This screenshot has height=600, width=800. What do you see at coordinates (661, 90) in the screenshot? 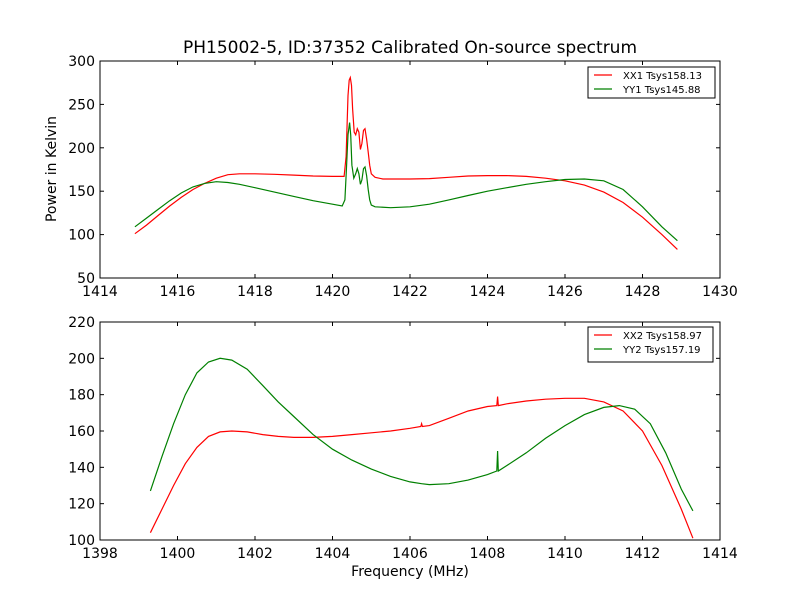
I see `legend-label: YY1 Tsys145.88` at bounding box center [661, 90].